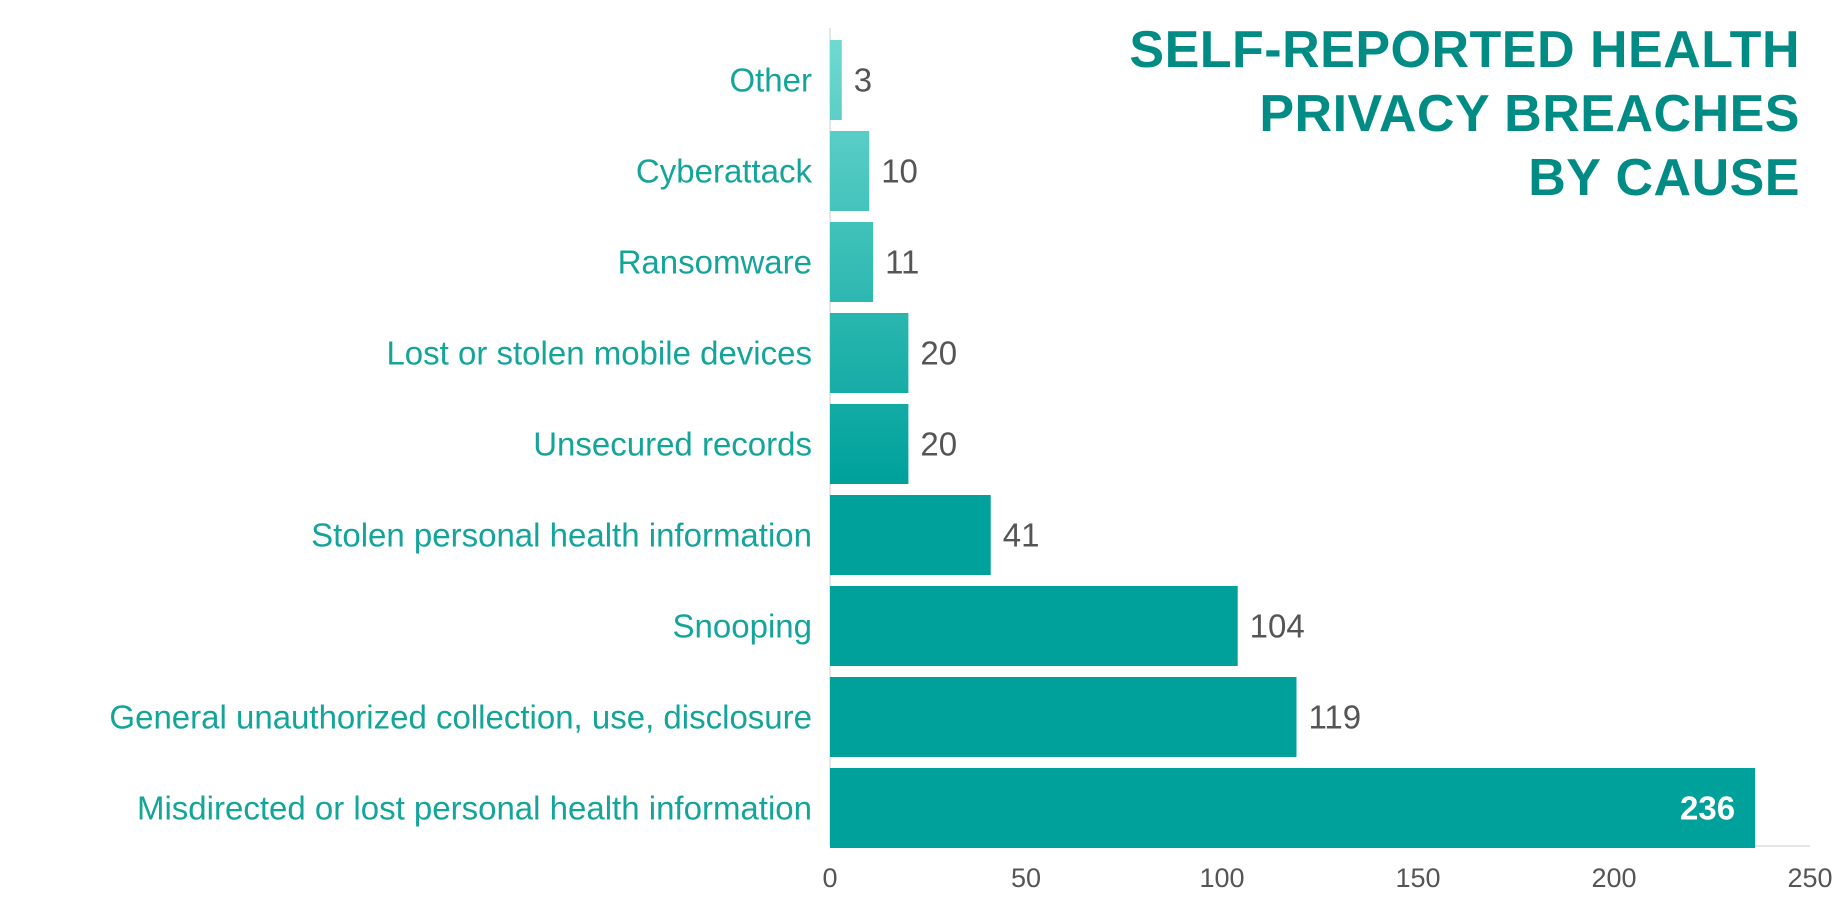  I want to click on bar-cyberattack, so click(850, 171).